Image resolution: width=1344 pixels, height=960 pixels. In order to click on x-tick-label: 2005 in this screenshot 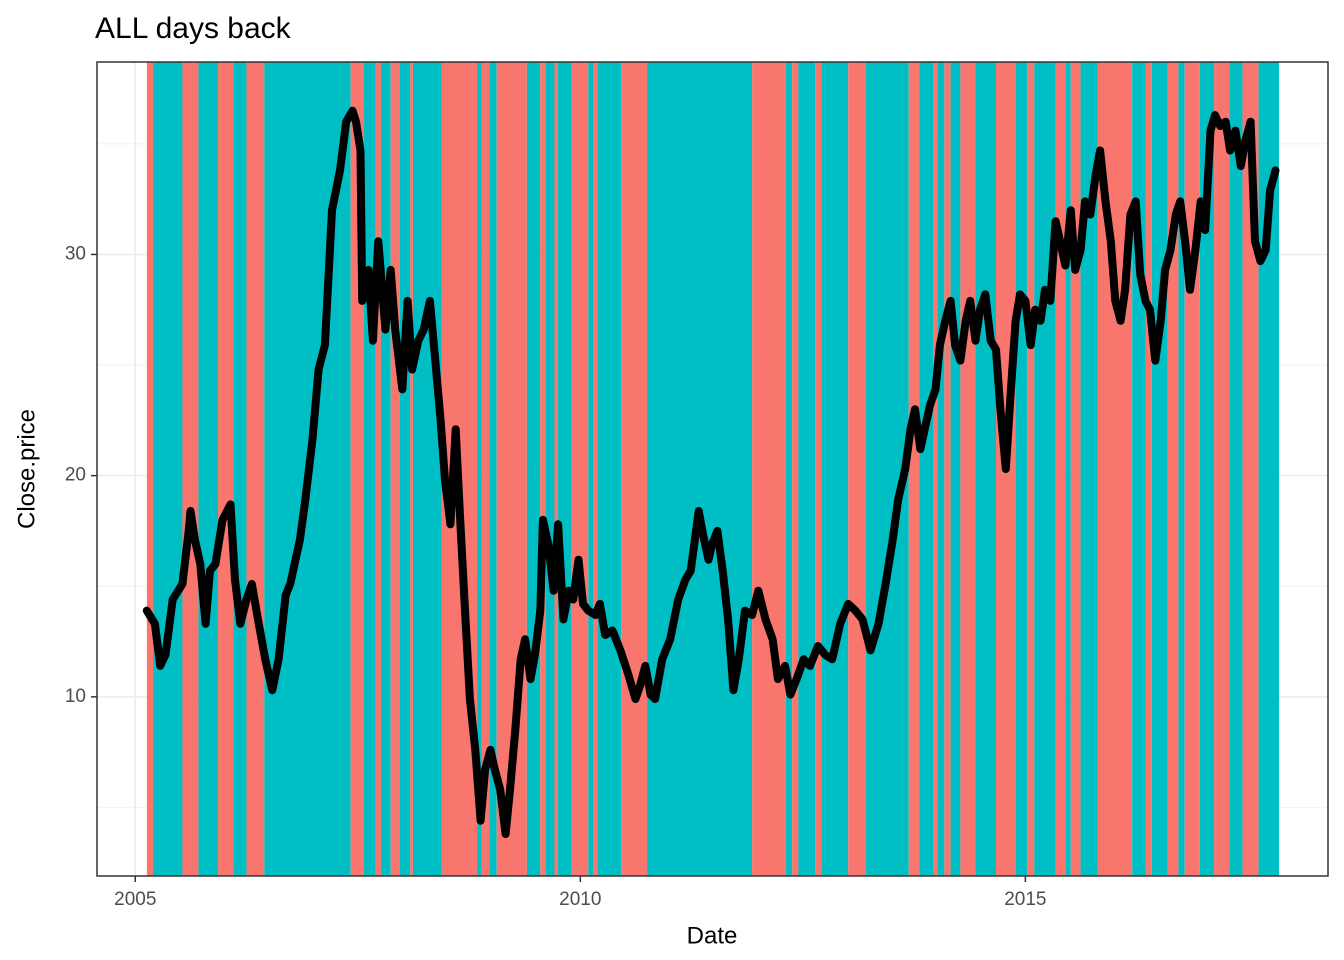, I will do `click(135, 899)`.